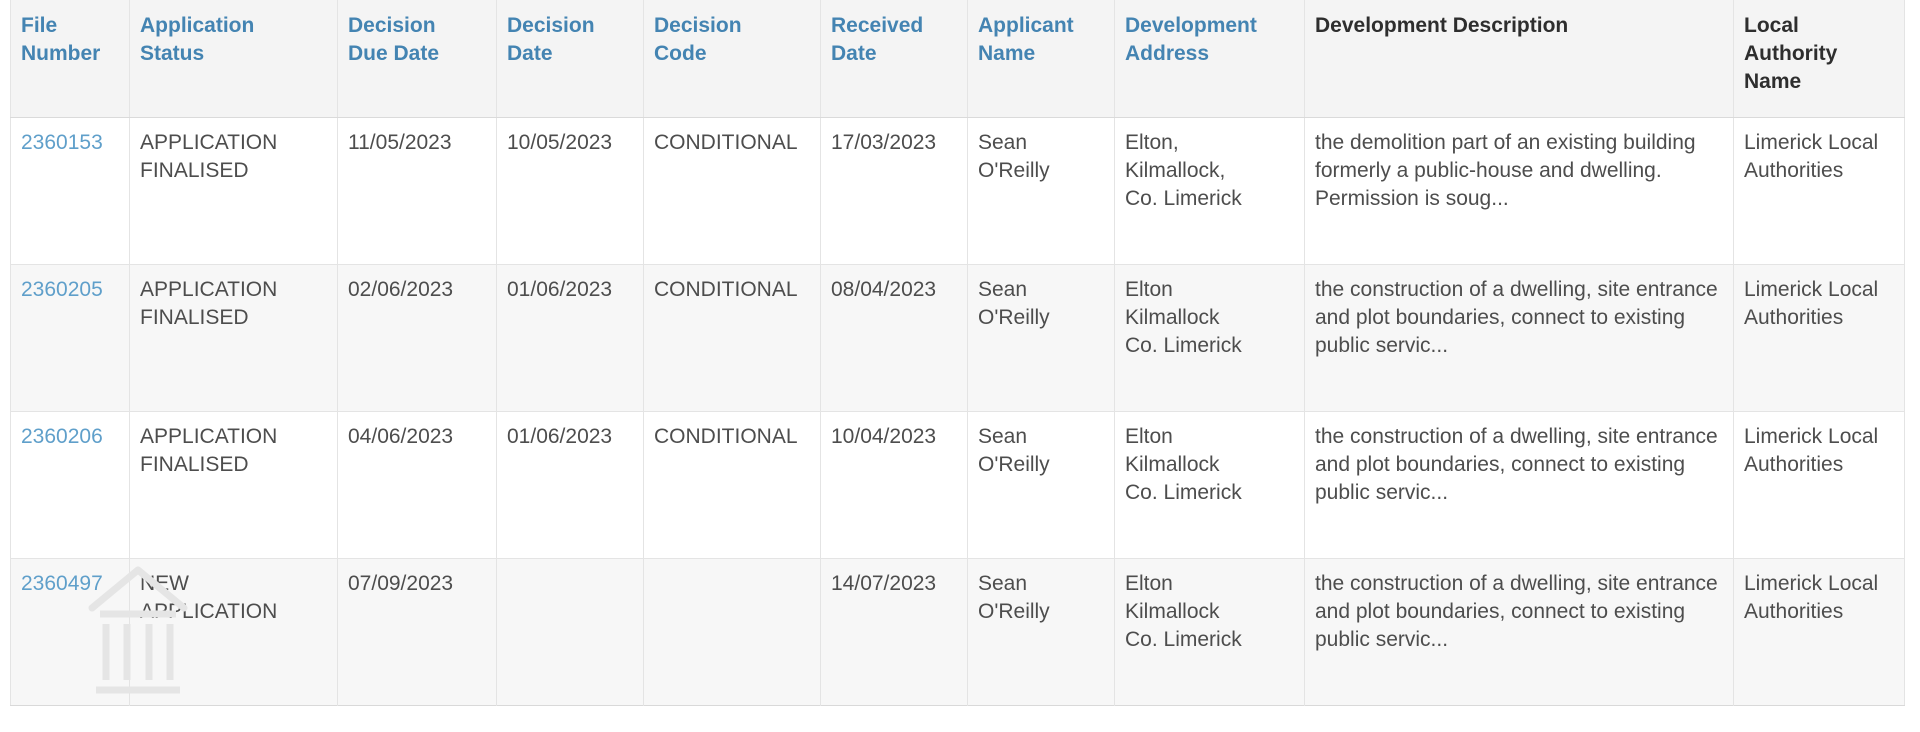 This screenshot has height=732, width=1920. Describe the element at coordinates (894, 59) in the screenshot. I see `column-header-received-date: Received Date` at that location.